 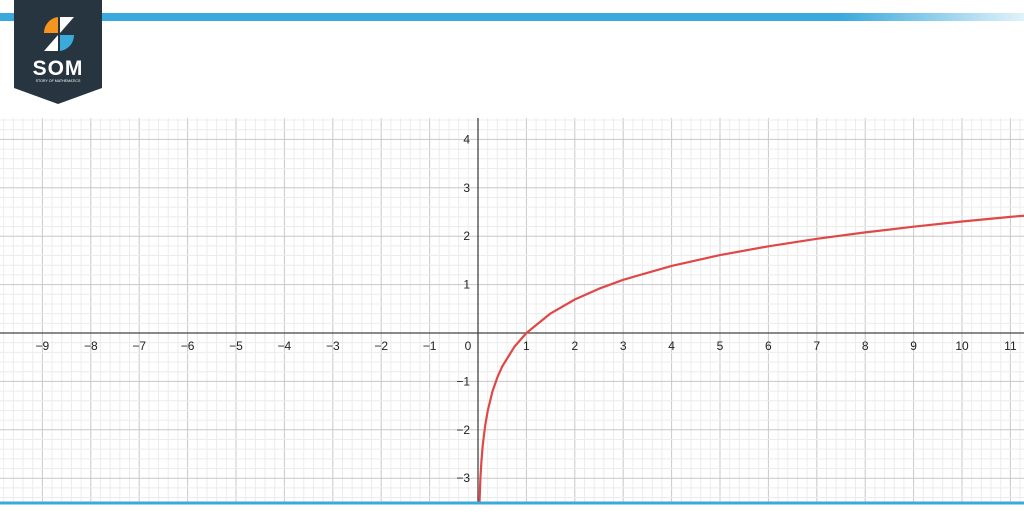 I want to click on y-tick-label: −2, so click(x=463, y=430).